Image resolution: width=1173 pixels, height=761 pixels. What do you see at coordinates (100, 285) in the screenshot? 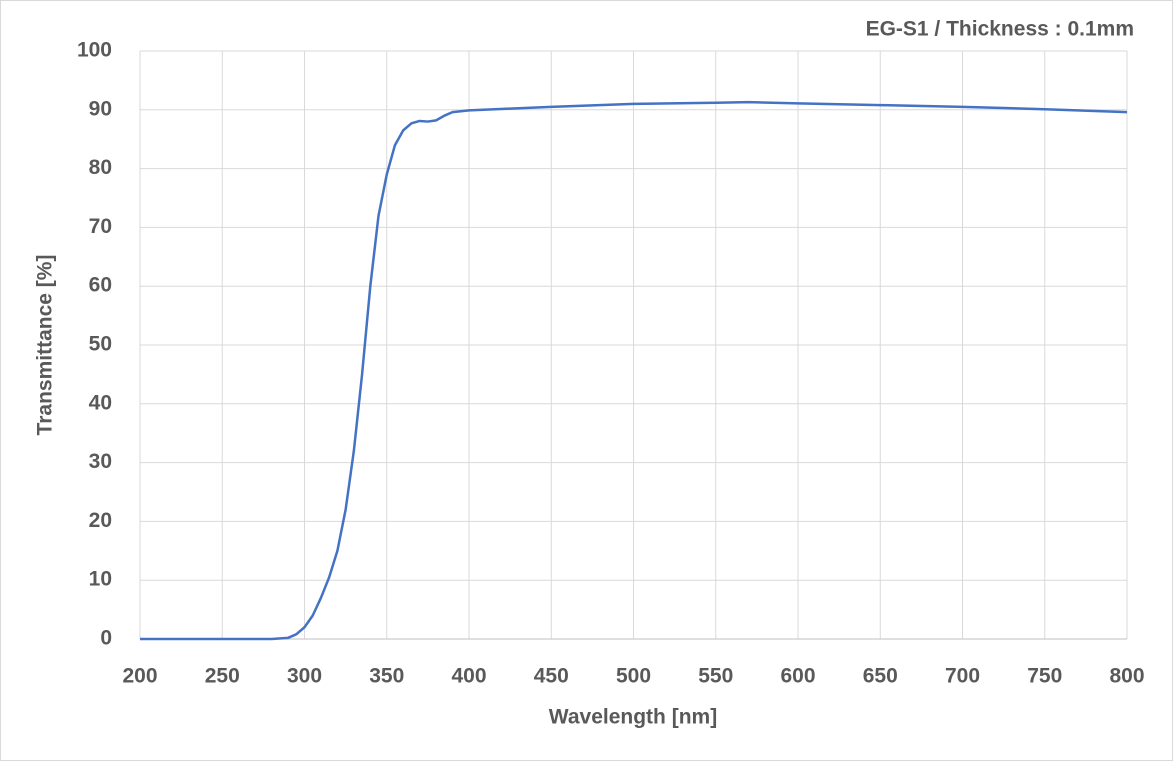
I see `y-tick-label: 60` at bounding box center [100, 285].